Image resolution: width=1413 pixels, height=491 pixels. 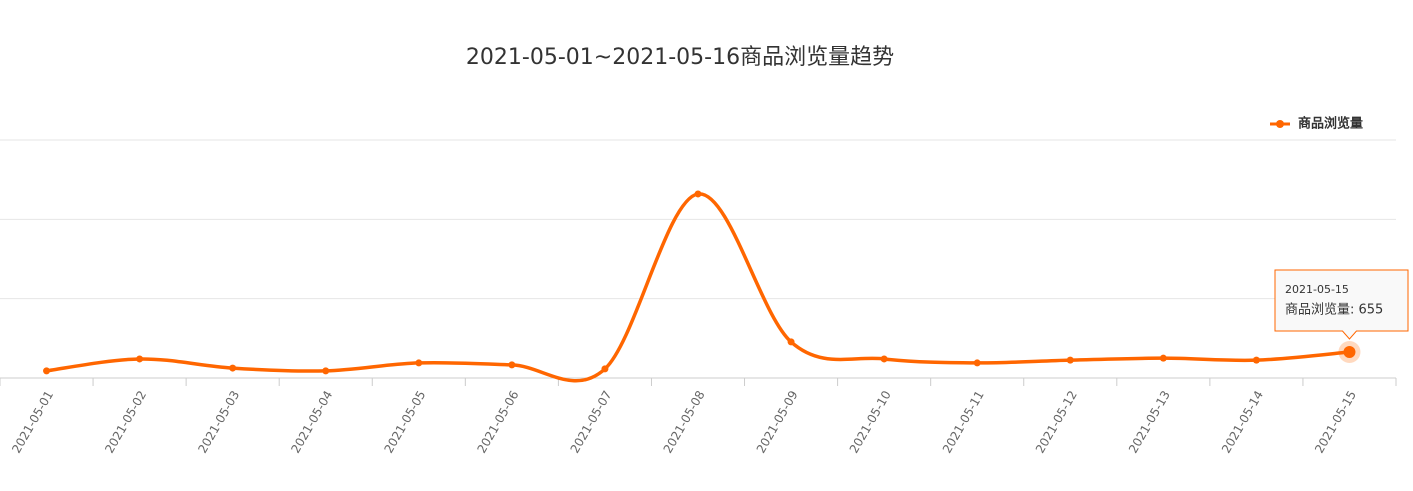 What do you see at coordinates (1317, 289) in the screenshot?
I see `tooltip-title: 2021-05-15` at bounding box center [1317, 289].